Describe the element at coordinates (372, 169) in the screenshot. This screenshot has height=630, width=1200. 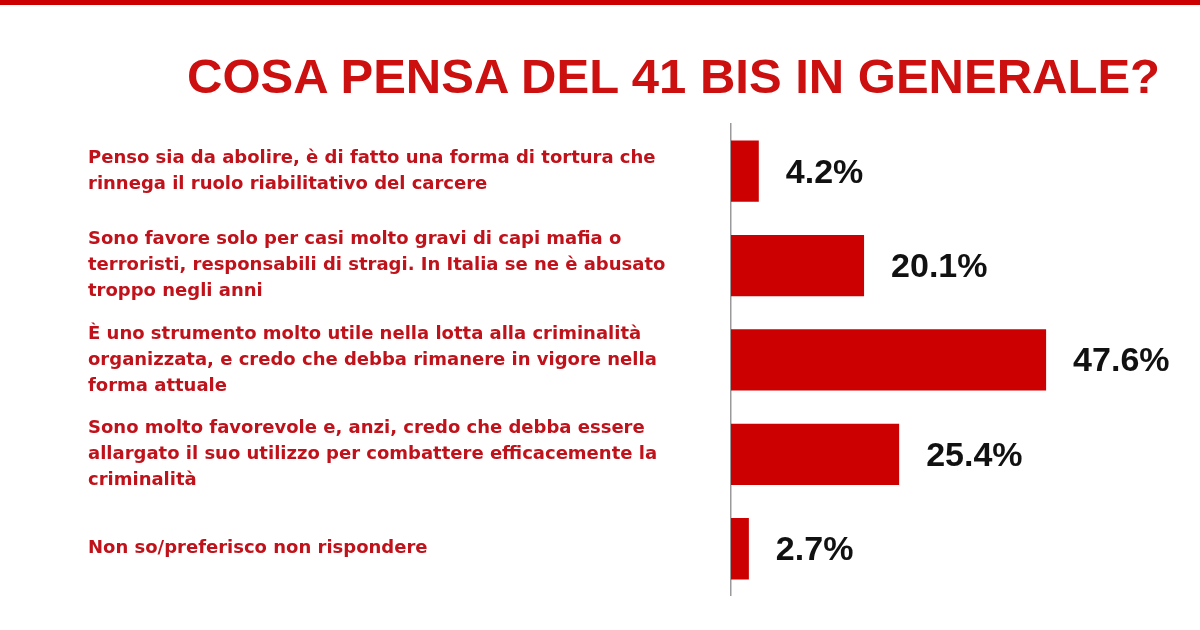
I see `y-tick-label: Penso sia da abolire, è di fatto una forma di tortura che rinnega il ruolo riabilitativo del carcere` at that location.